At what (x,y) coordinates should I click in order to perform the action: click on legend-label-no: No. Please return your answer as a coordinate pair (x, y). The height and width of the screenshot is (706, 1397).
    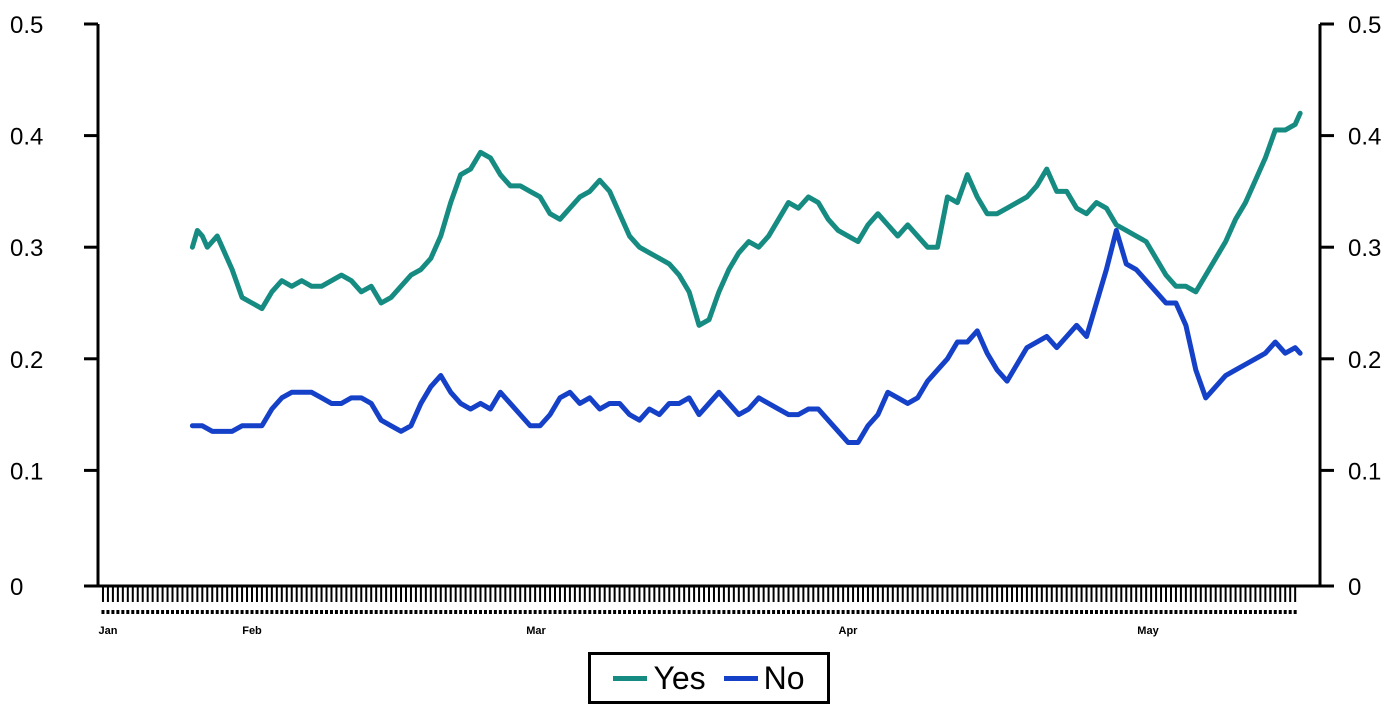
    Looking at the image, I should click on (784, 677).